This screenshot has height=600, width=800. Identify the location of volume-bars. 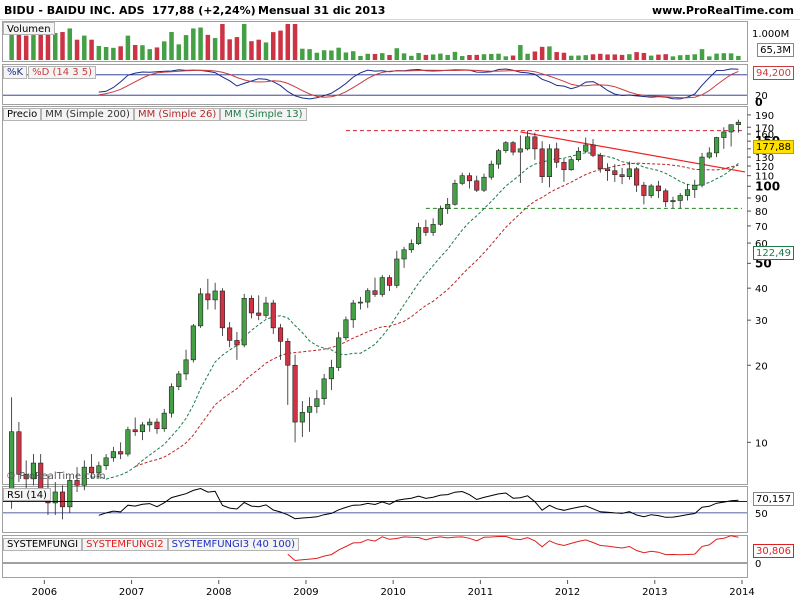
(375, 42).